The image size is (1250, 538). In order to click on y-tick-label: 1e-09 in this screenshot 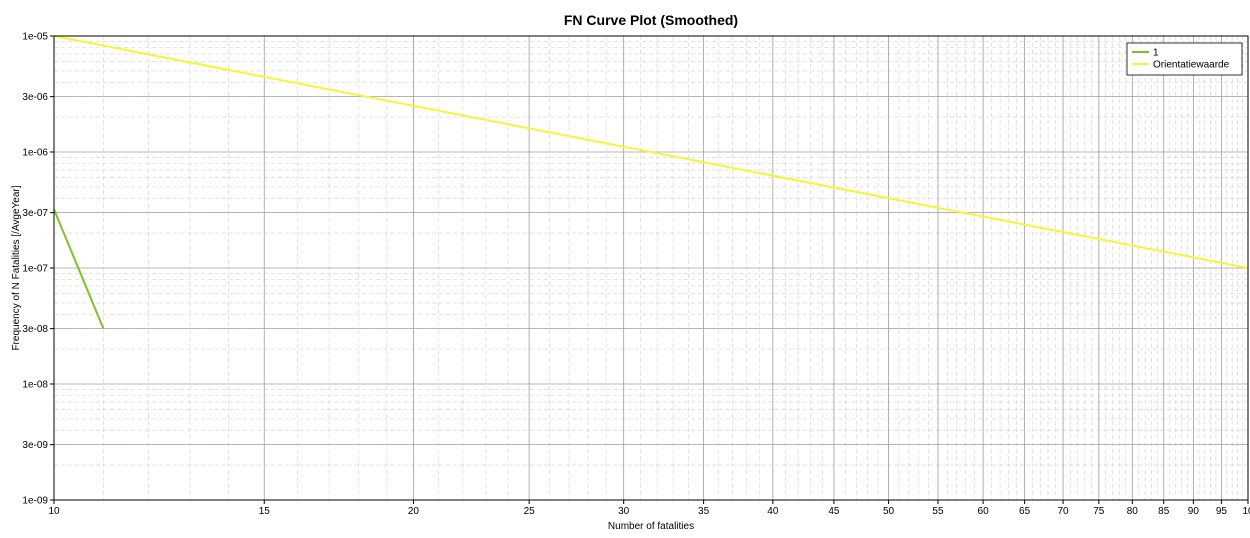, I will do `click(35, 501)`.